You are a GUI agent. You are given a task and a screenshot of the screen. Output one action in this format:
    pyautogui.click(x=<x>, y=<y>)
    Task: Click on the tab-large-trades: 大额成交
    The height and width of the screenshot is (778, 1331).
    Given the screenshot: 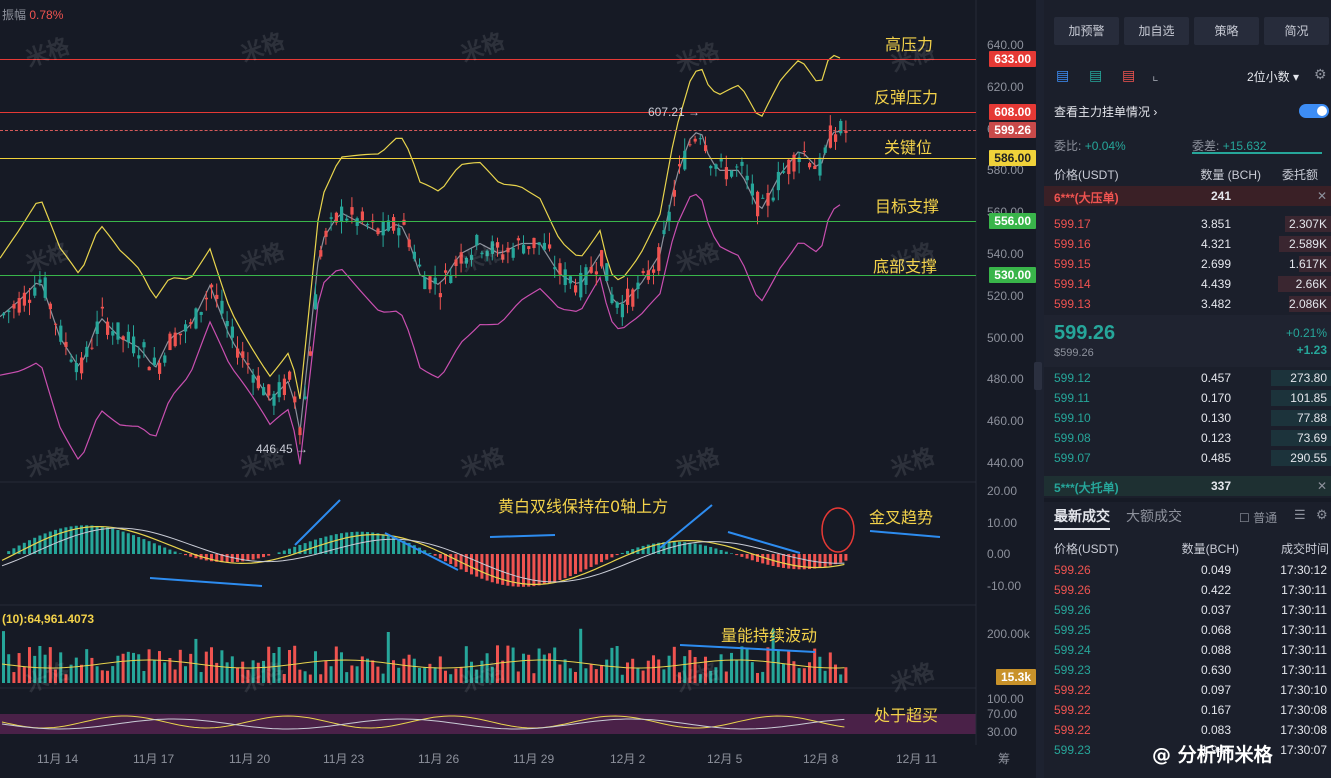 What is the action you would take?
    pyautogui.click(x=1154, y=516)
    